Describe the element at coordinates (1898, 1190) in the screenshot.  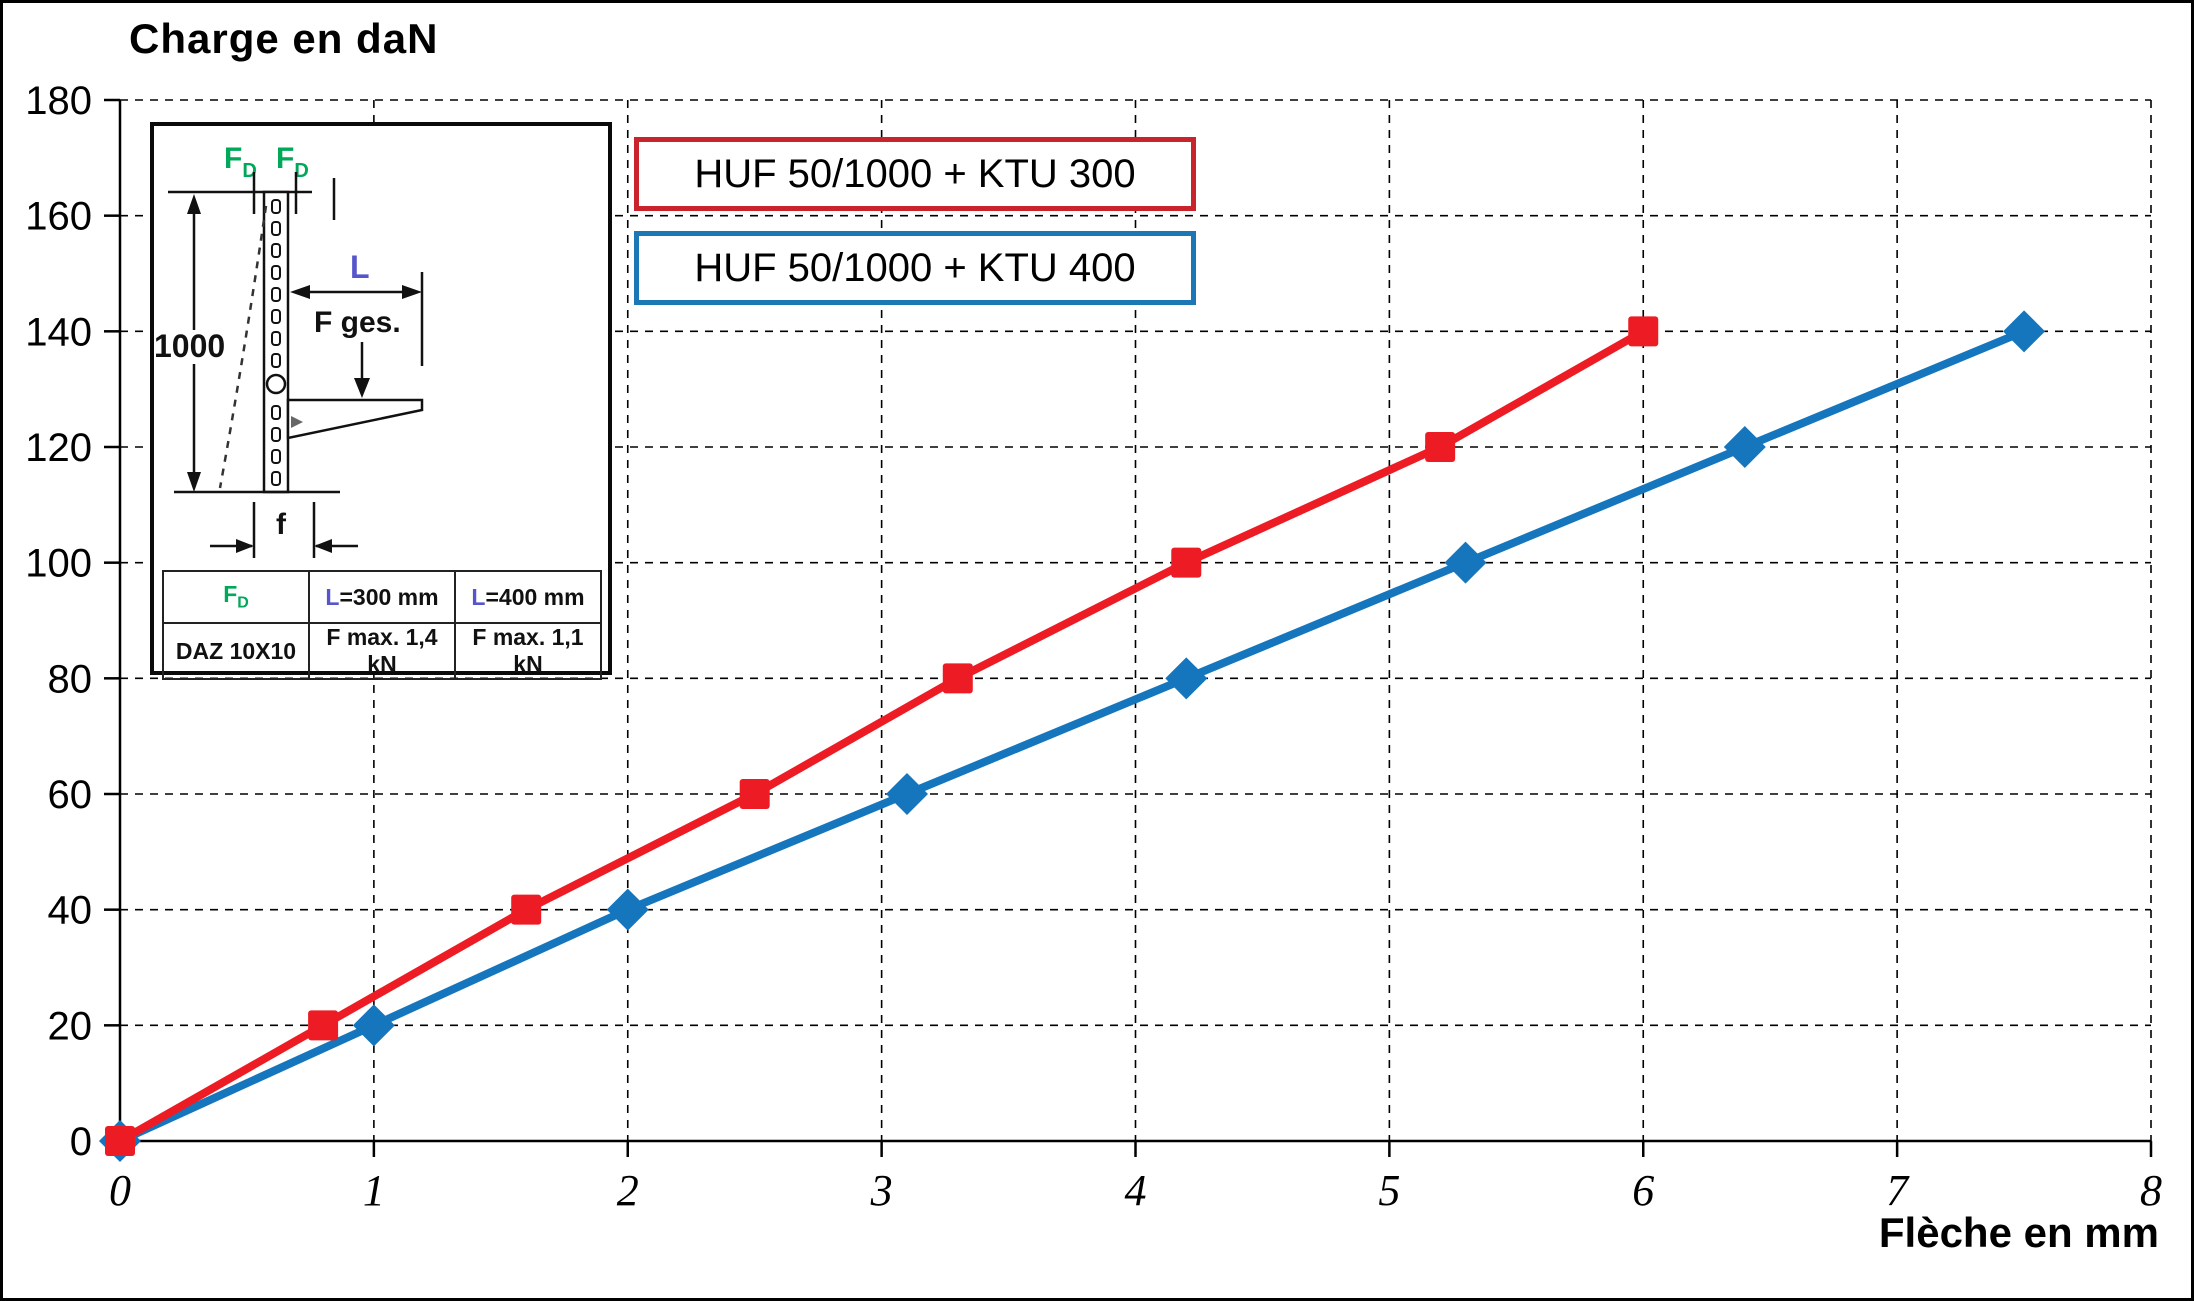
I see `x-tick-label: 7` at that location.